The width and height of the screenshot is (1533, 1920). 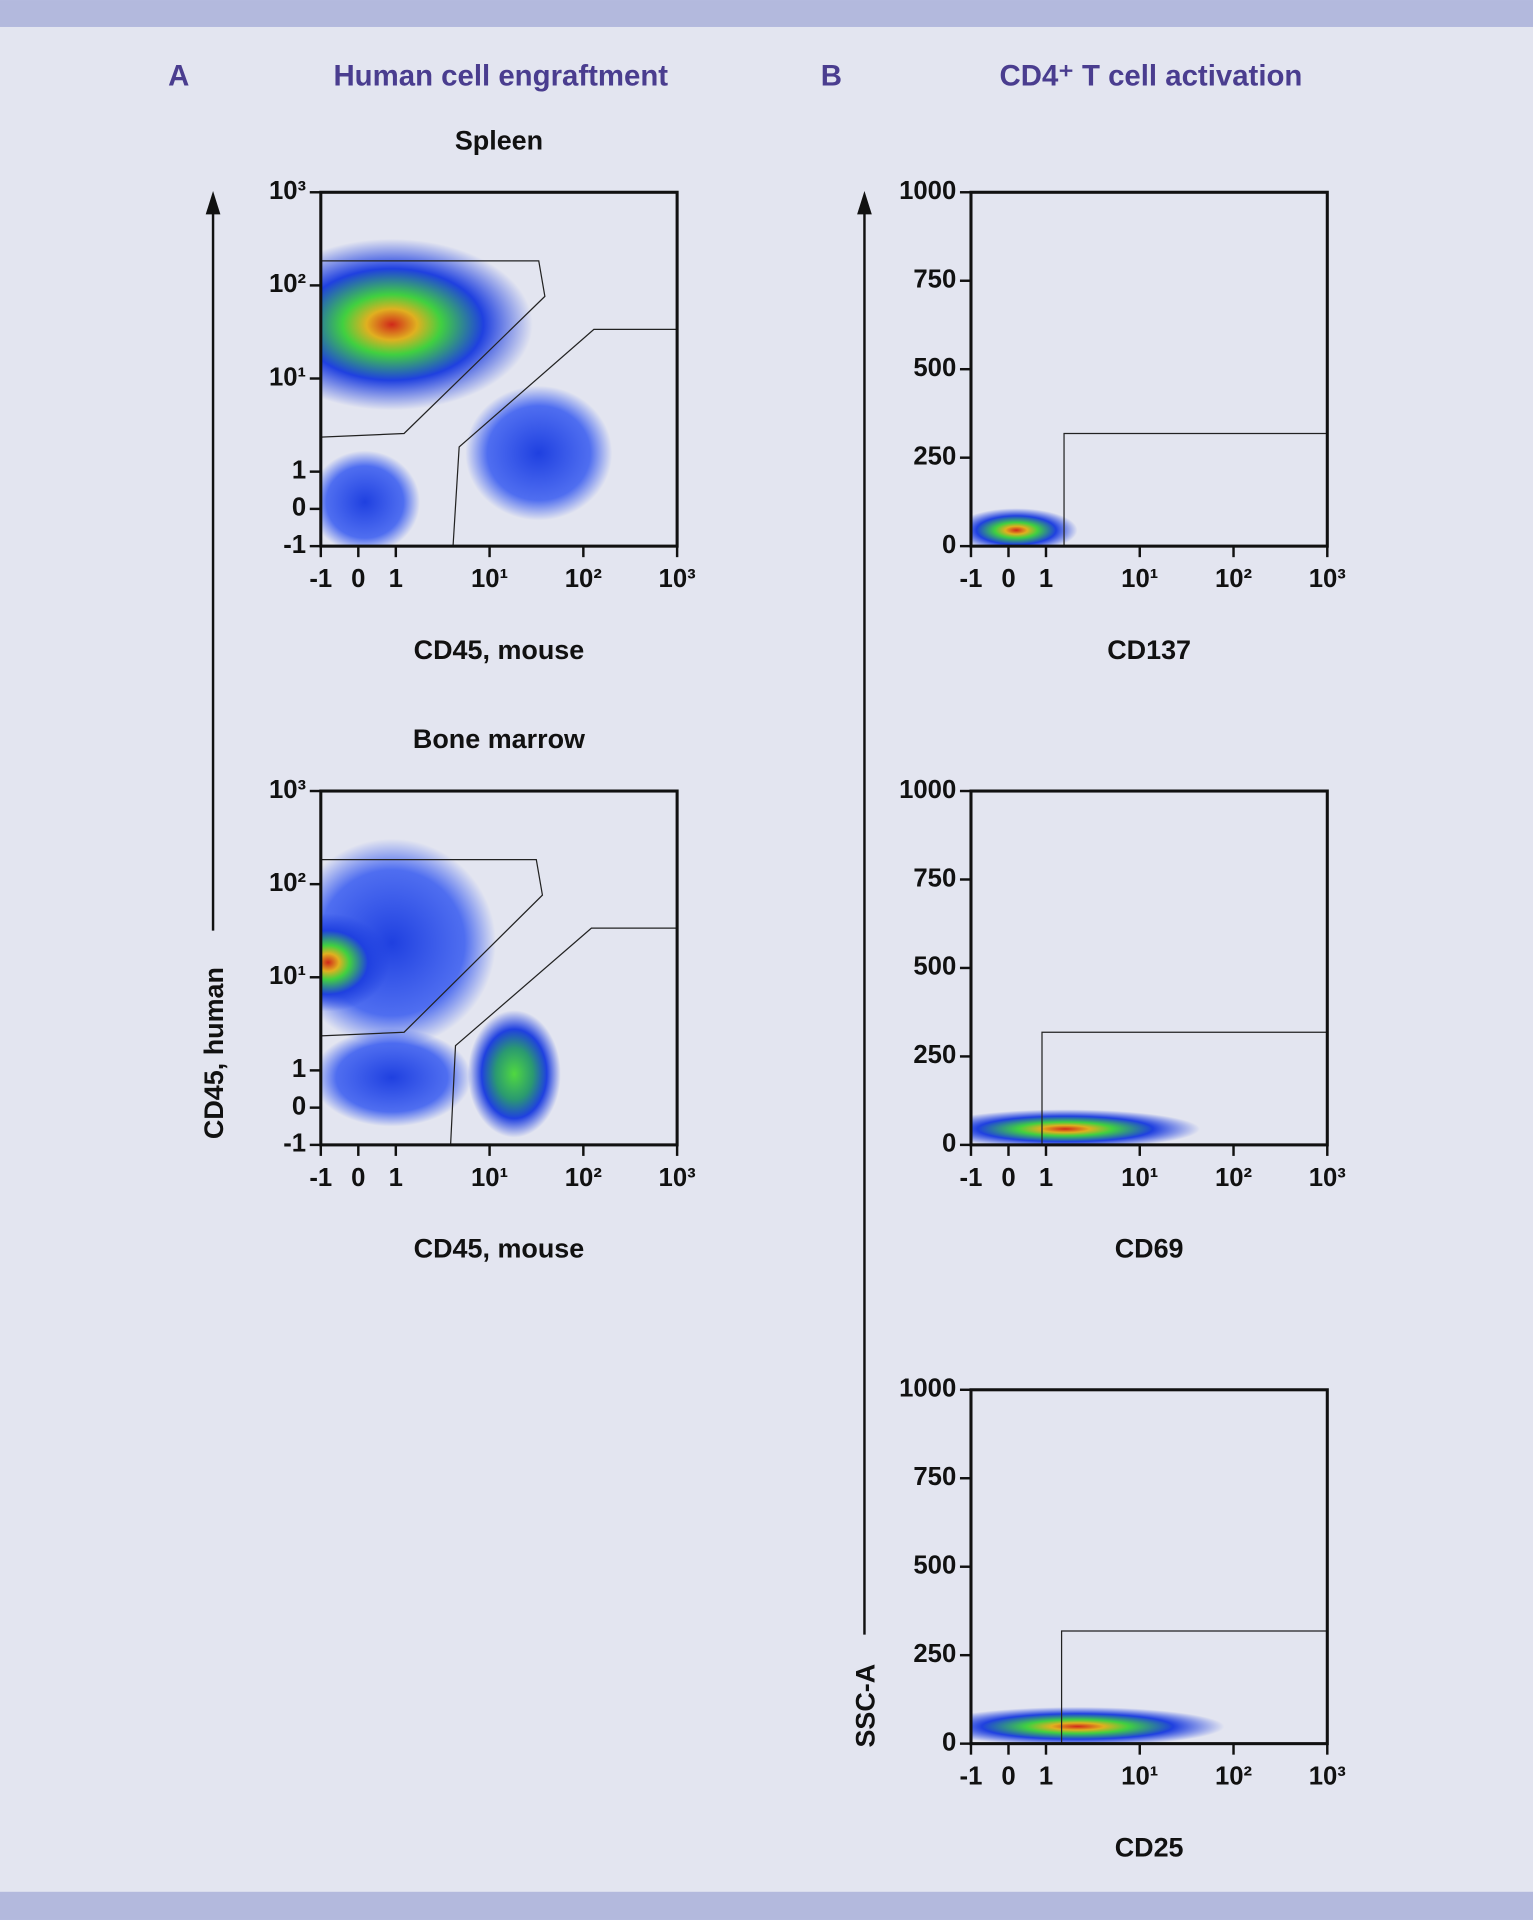 I want to click on panel-label: A, so click(x=178, y=76).